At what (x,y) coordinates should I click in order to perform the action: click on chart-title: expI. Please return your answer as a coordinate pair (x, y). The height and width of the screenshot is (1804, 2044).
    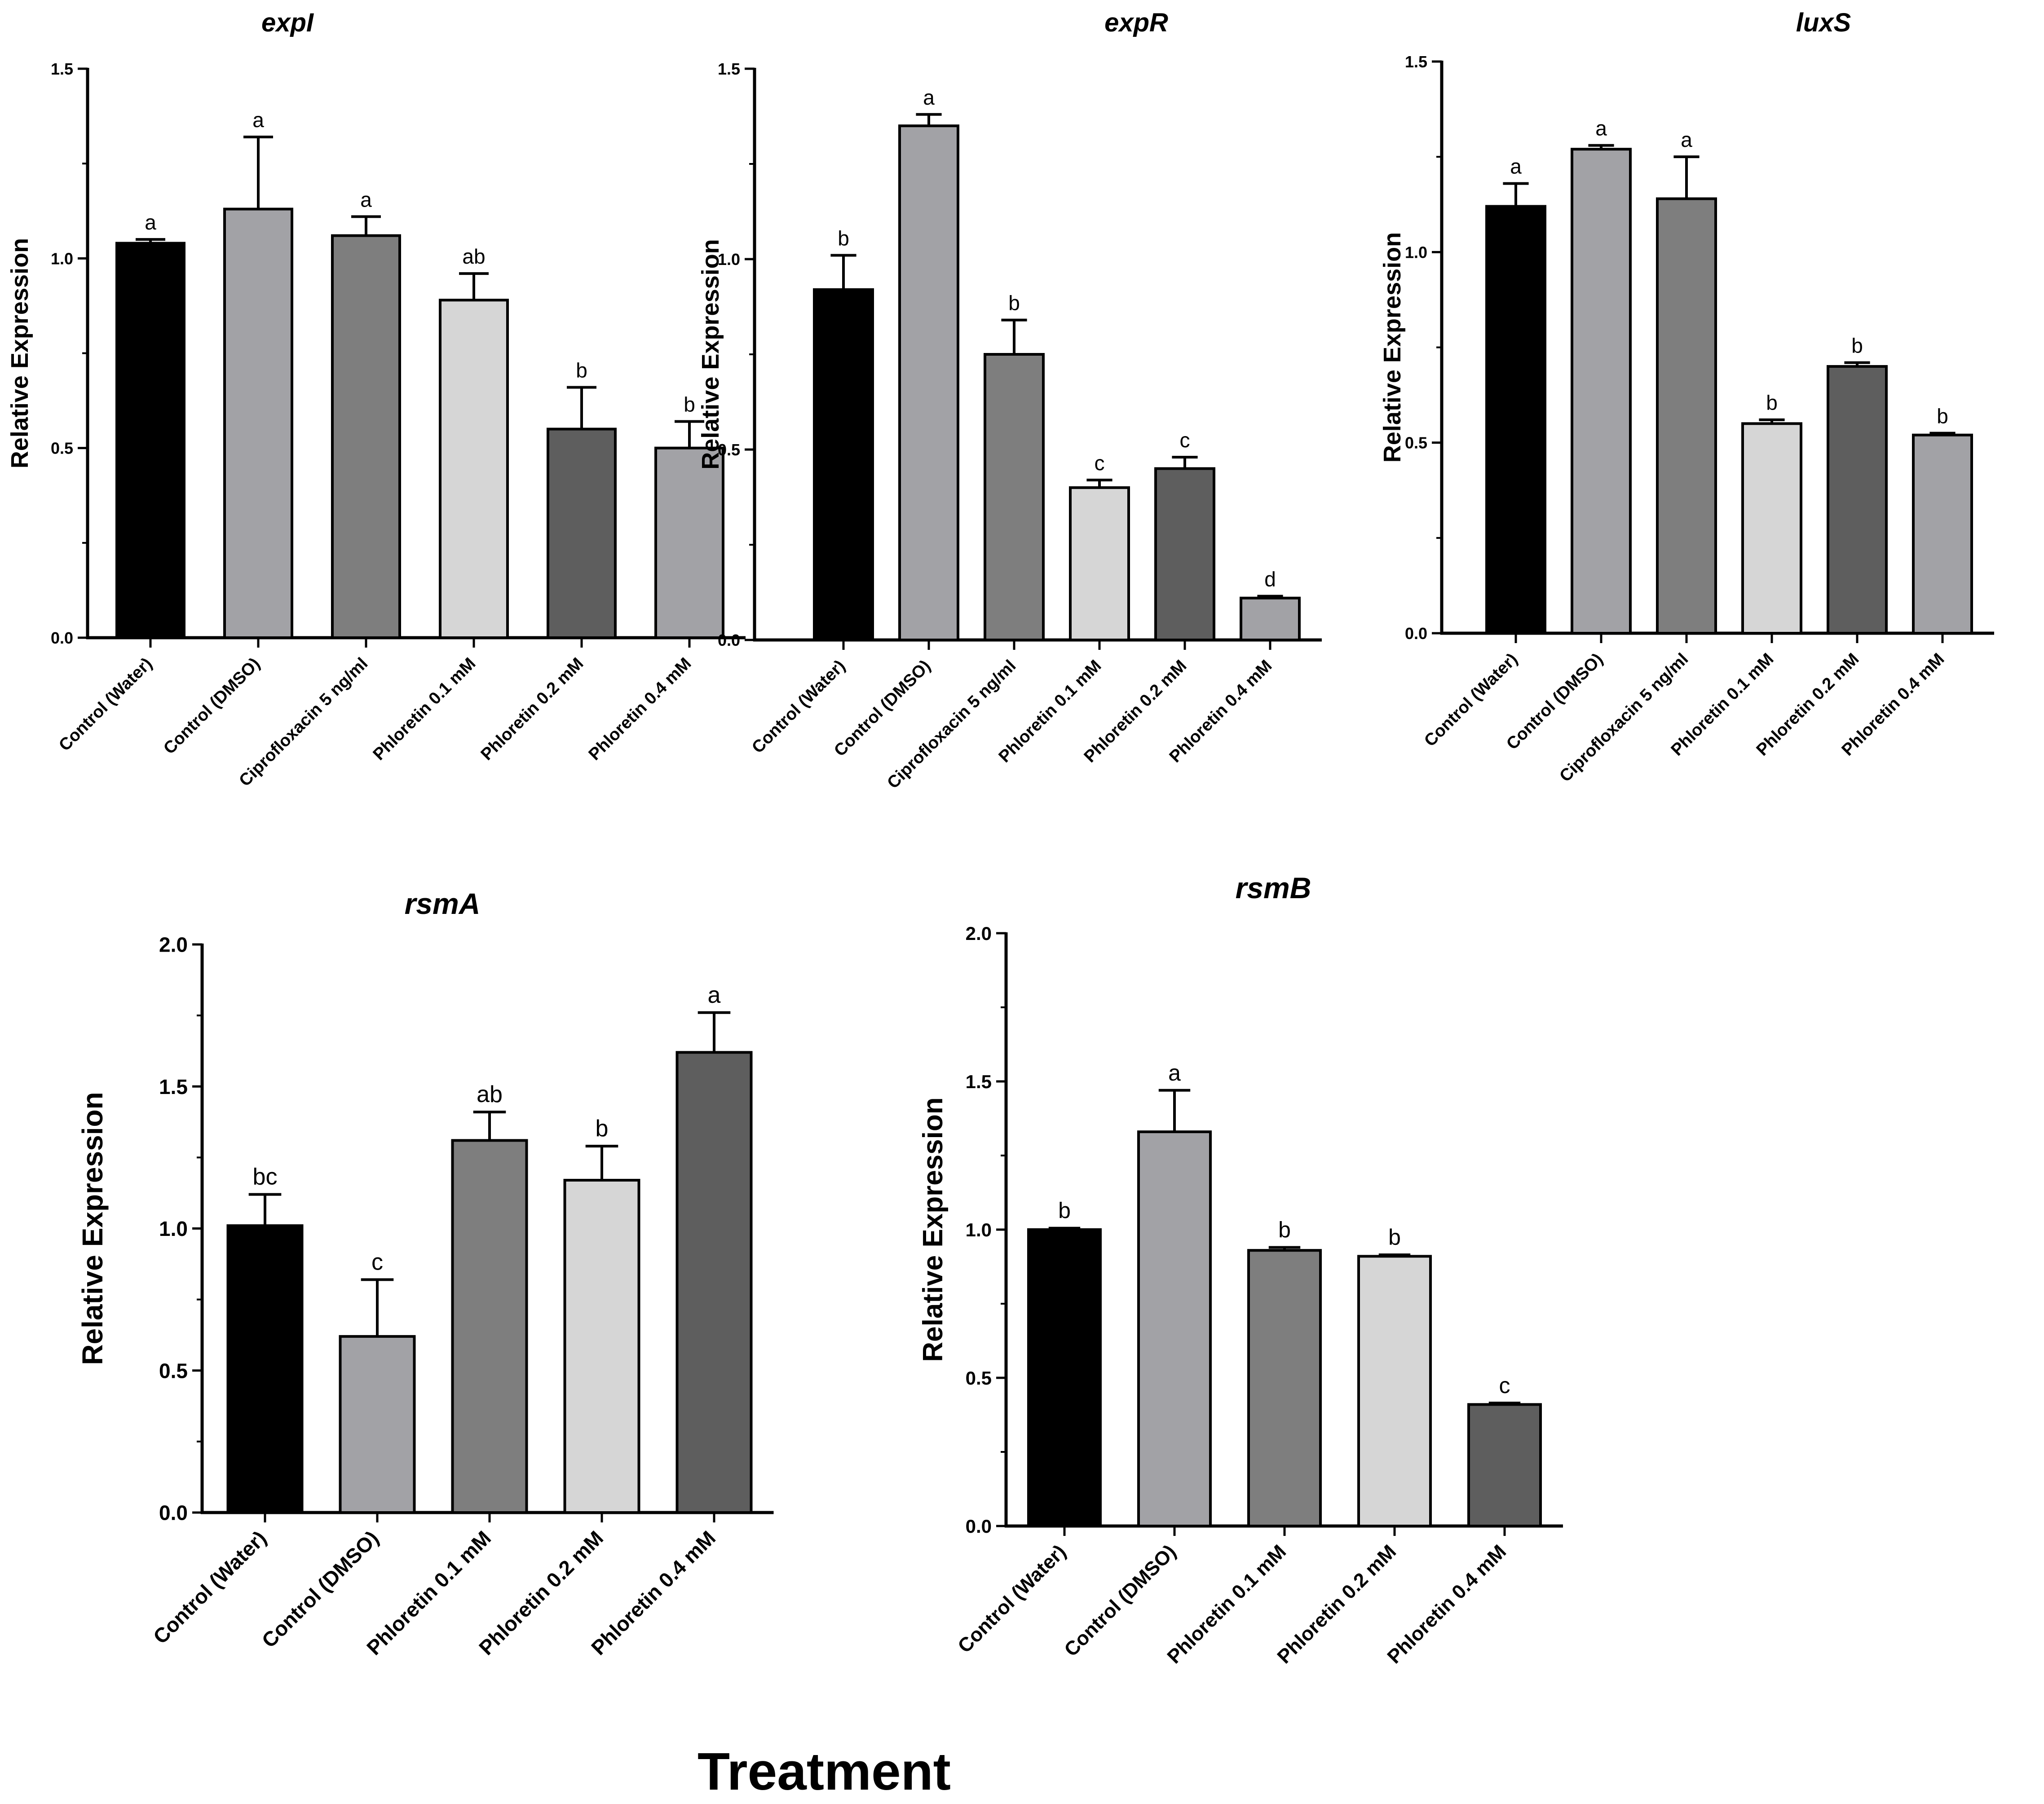
    Looking at the image, I should click on (287, 22).